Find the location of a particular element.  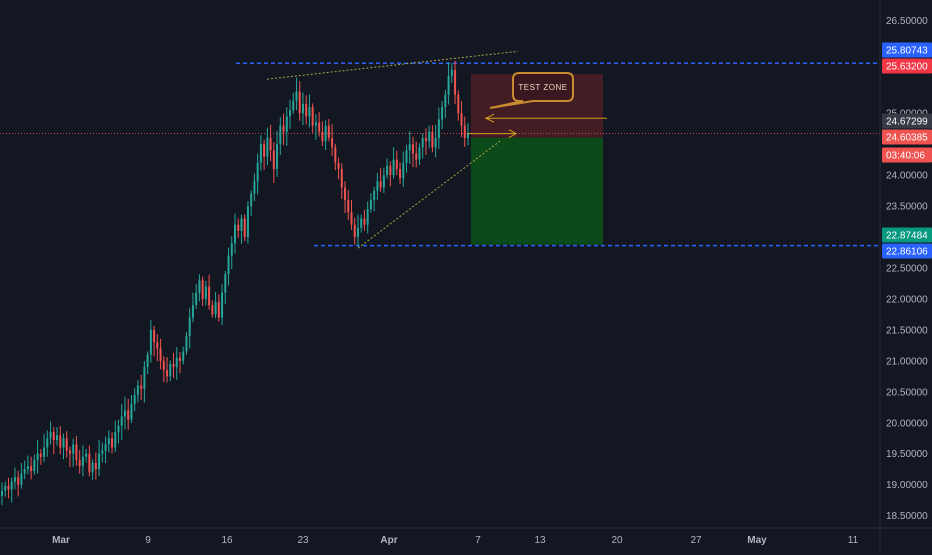

x-tick-label: 7 is located at coordinates (478, 540).